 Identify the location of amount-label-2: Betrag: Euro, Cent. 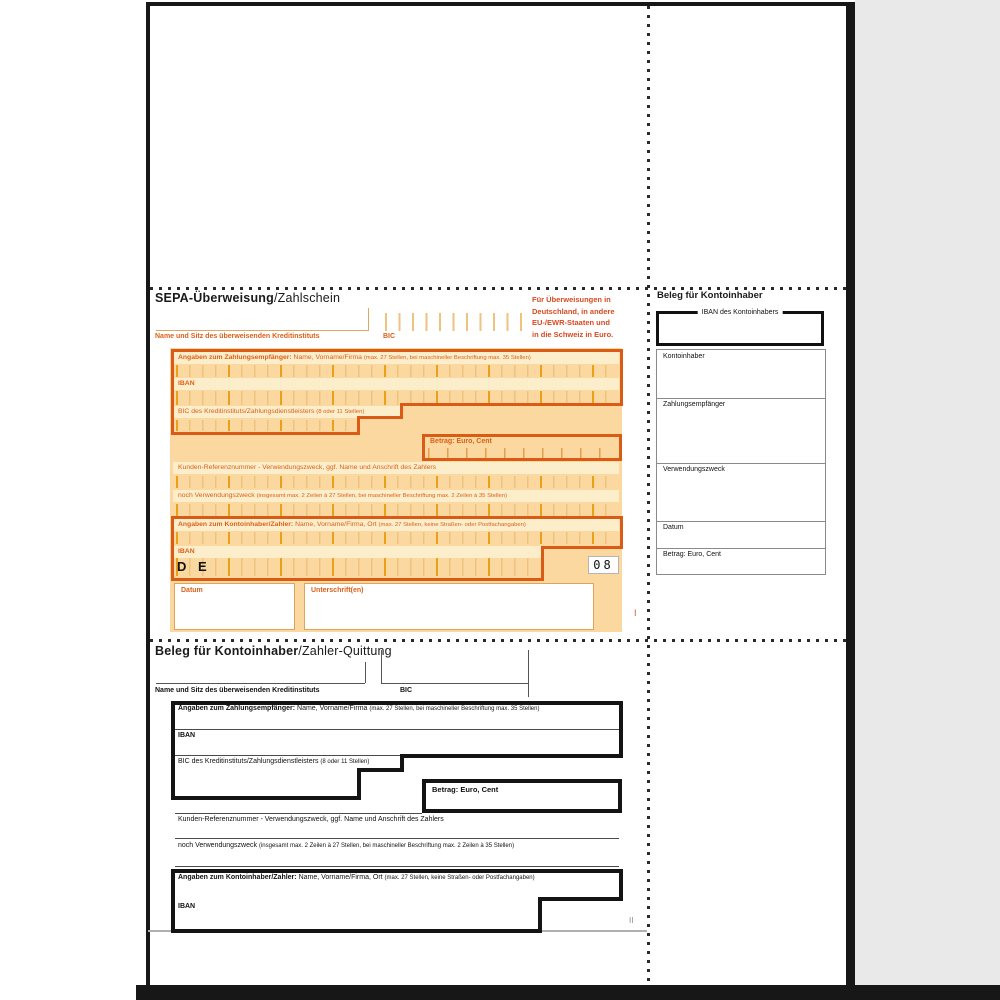
(465, 789).